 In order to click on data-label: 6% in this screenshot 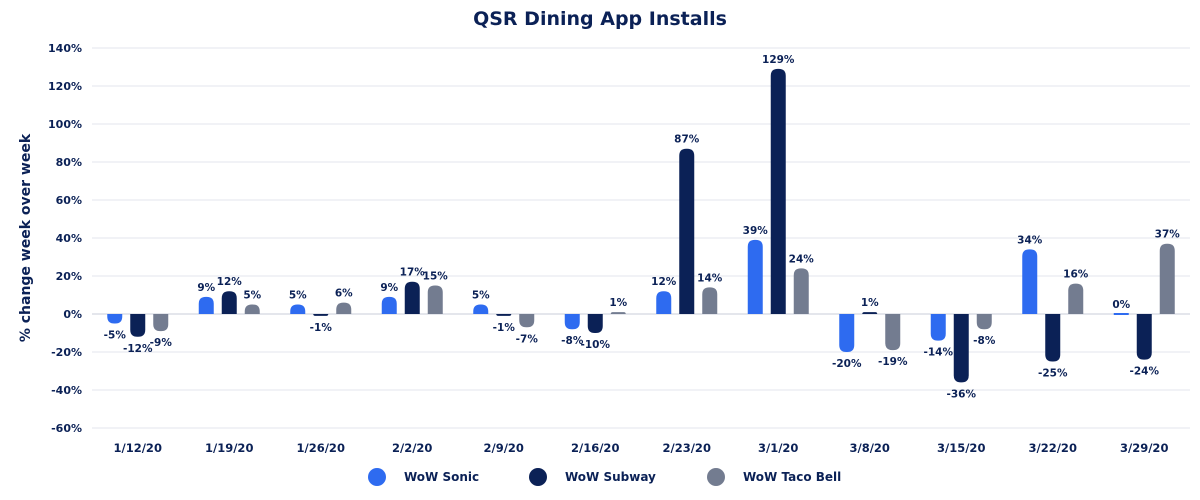, I will do `click(344, 294)`.